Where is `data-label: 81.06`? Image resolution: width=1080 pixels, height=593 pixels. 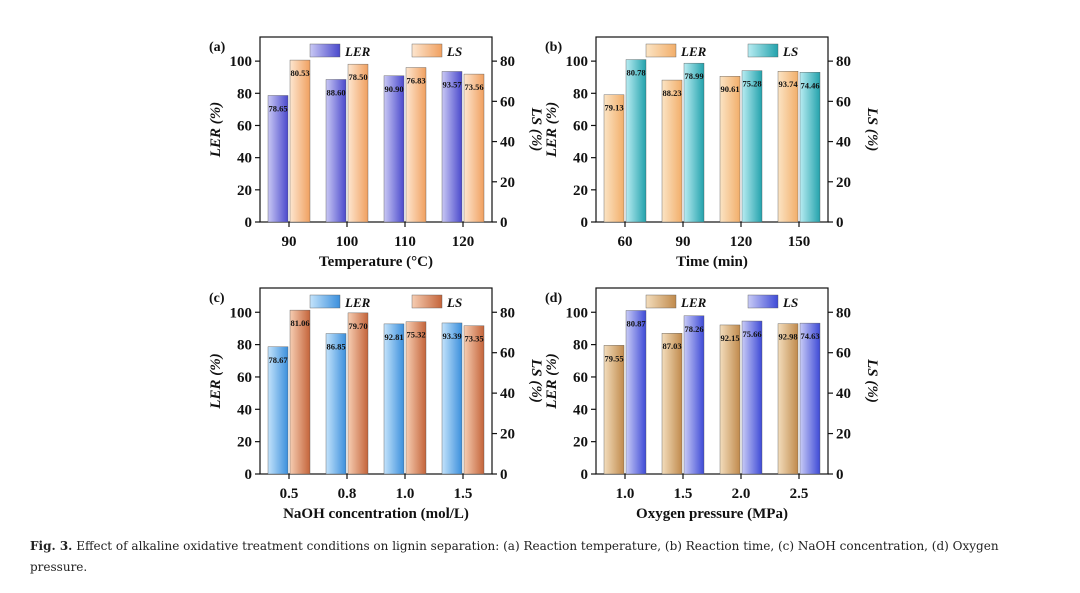
data-label: 81.06 is located at coordinates (299, 323).